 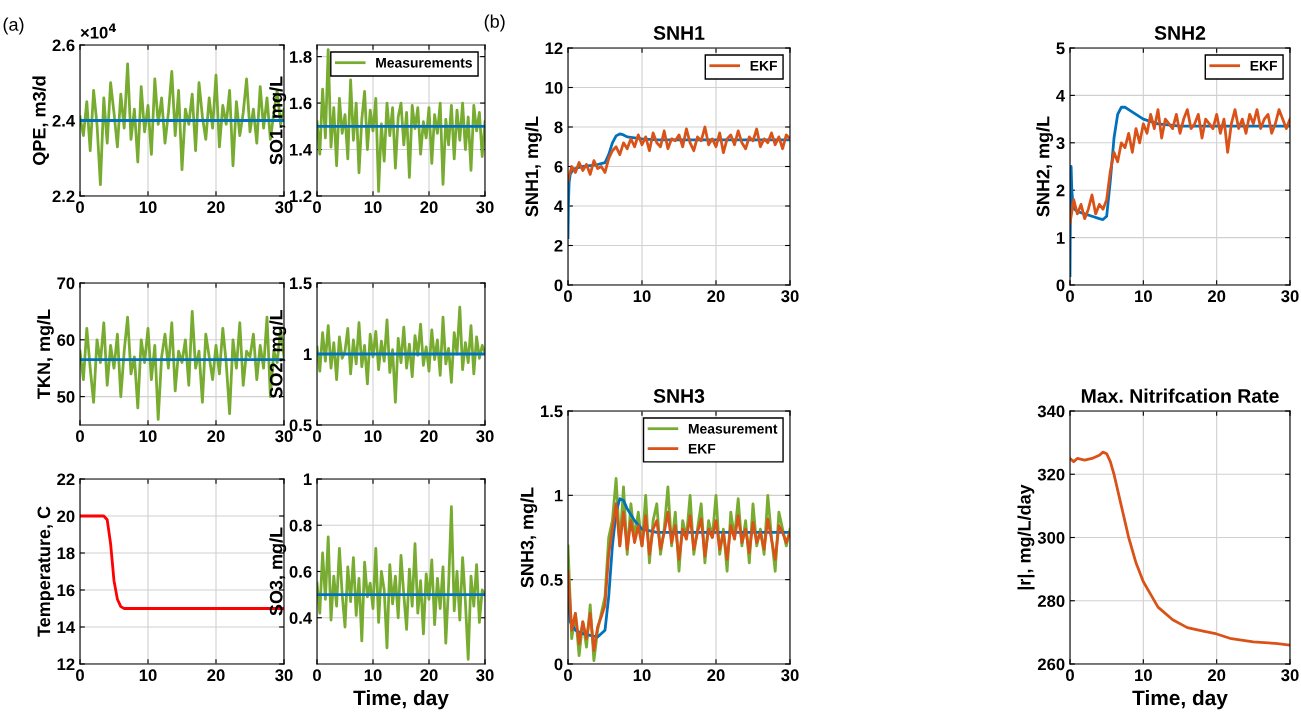 What do you see at coordinates (63, 196) in the screenshot?
I see `y-tick-label: 2.2` at bounding box center [63, 196].